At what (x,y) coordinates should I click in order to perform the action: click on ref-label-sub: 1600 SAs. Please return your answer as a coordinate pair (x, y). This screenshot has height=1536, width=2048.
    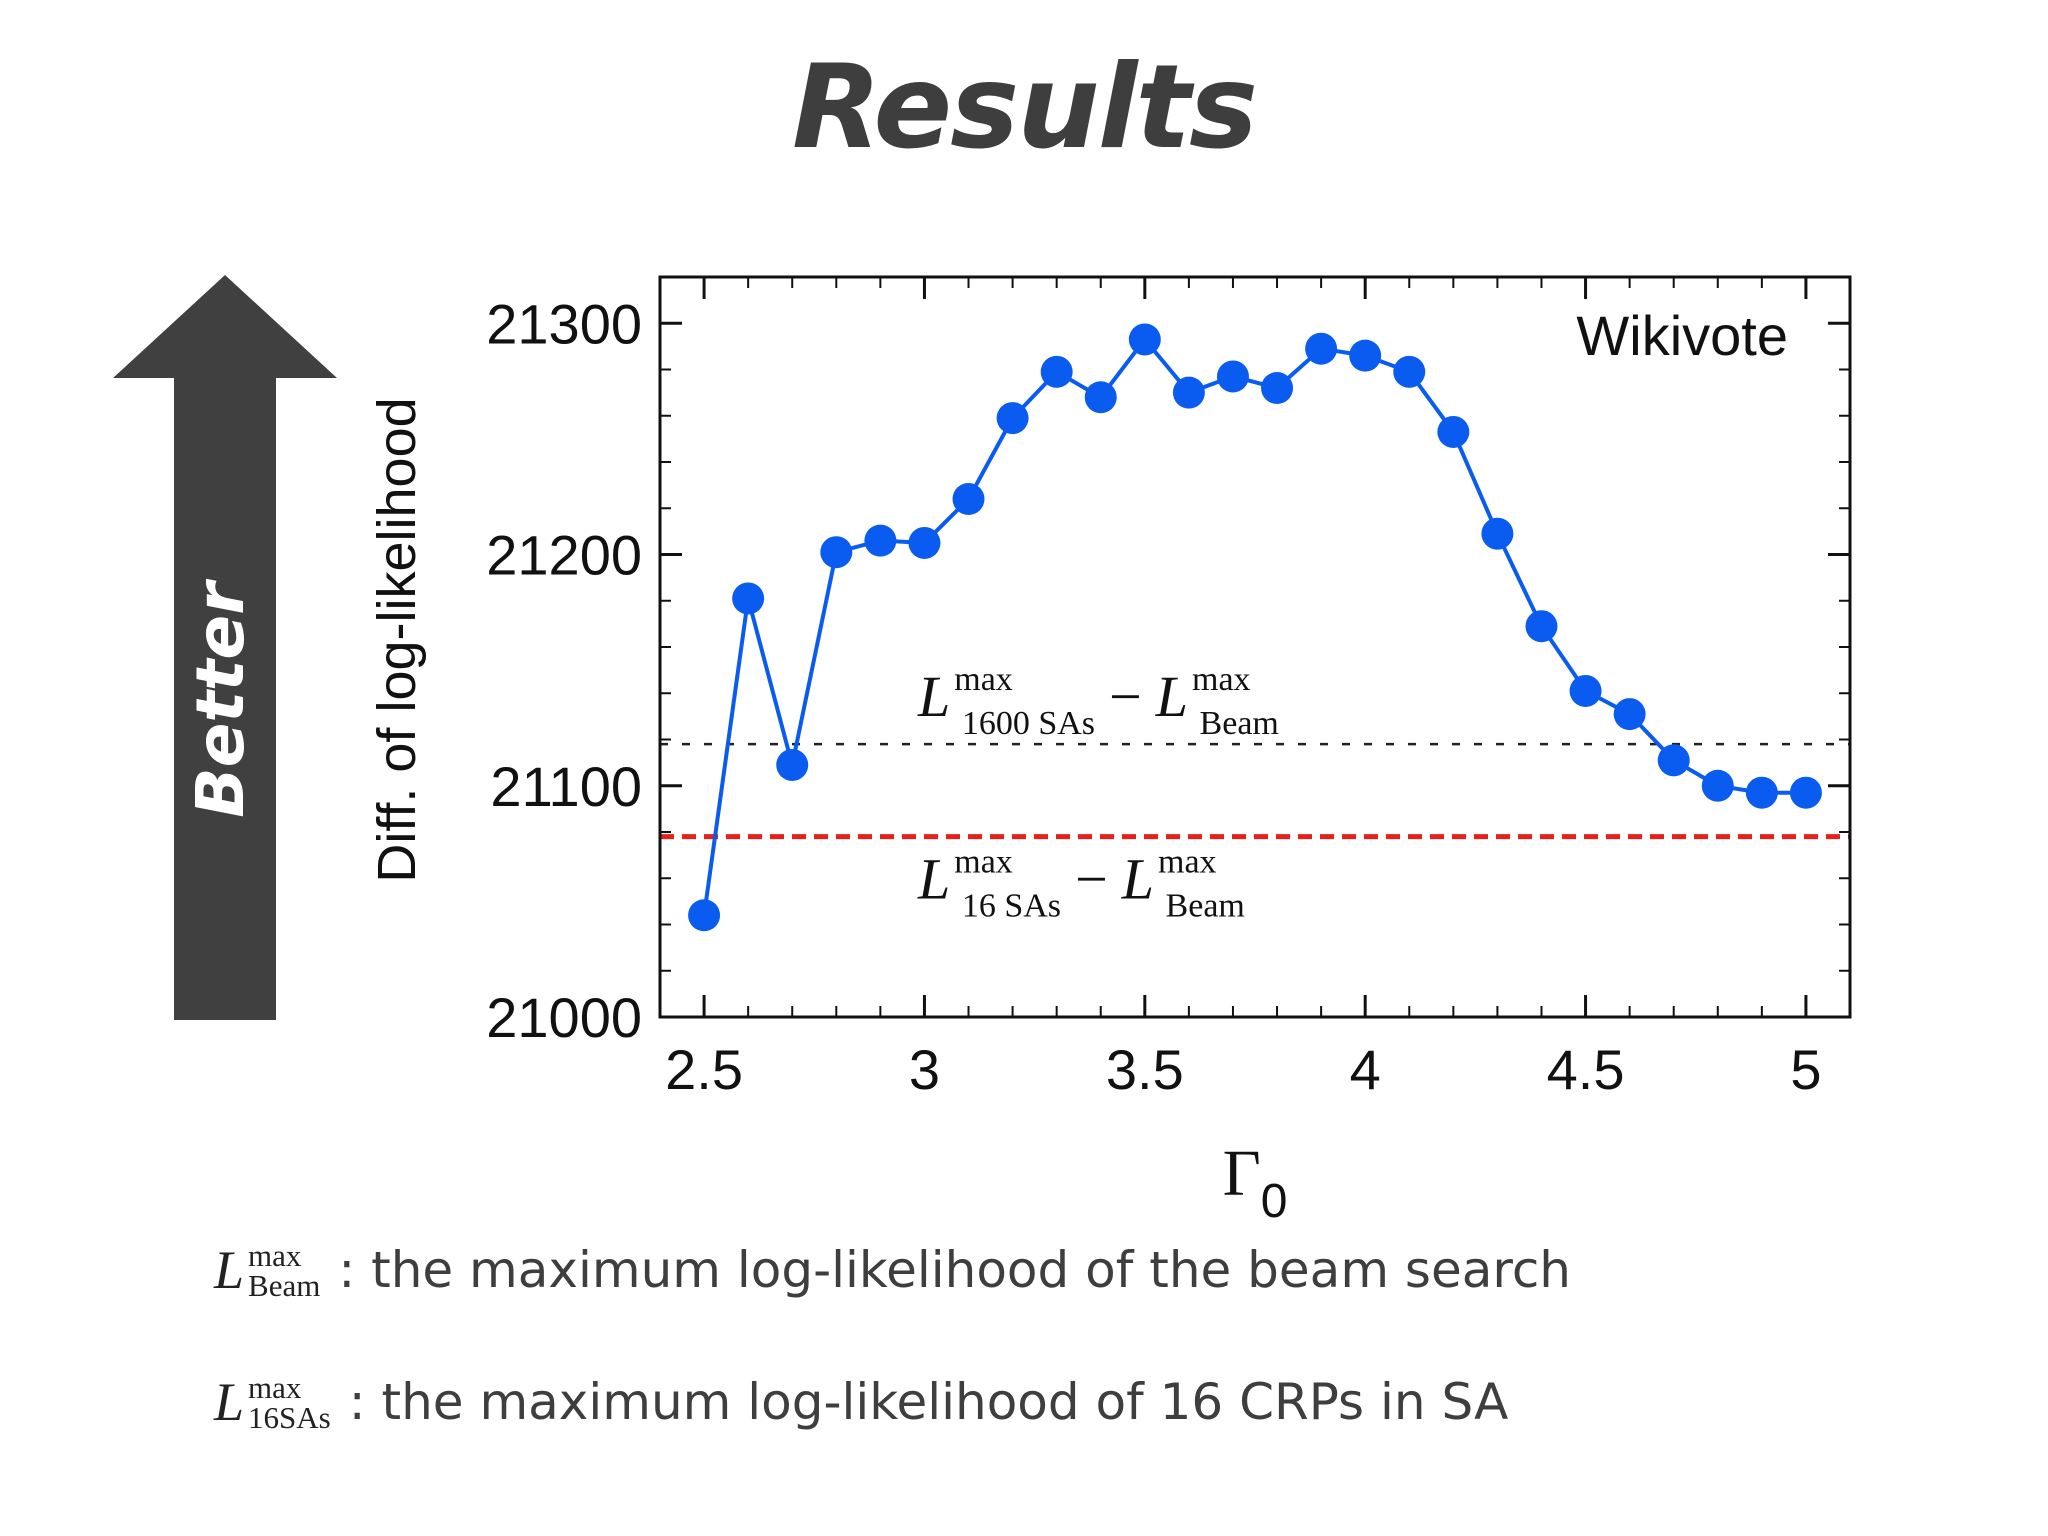
    Looking at the image, I should click on (1028, 723).